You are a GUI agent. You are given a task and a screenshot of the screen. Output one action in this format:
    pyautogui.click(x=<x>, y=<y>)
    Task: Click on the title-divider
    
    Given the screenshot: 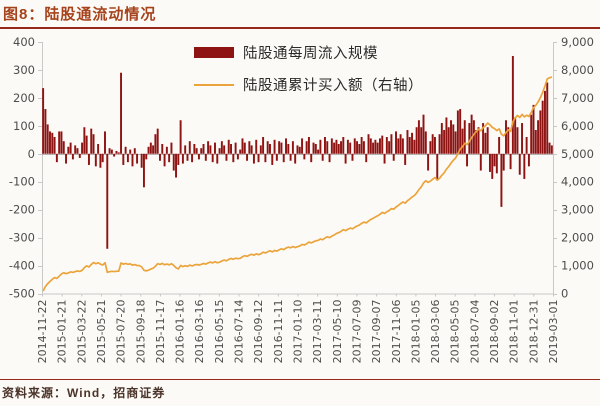 What is the action you would take?
    pyautogui.click(x=300, y=28)
    